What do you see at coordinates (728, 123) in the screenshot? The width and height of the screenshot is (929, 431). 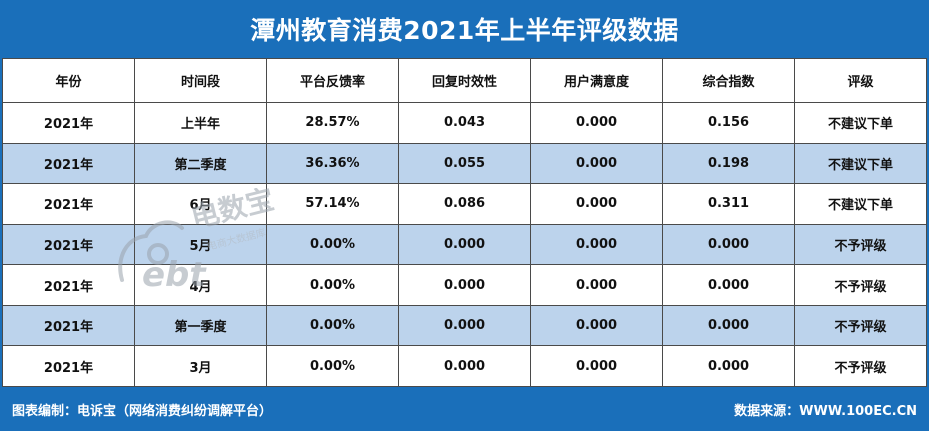 I see `cell-composite-index: 0.156` at bounding box center [728, 123].